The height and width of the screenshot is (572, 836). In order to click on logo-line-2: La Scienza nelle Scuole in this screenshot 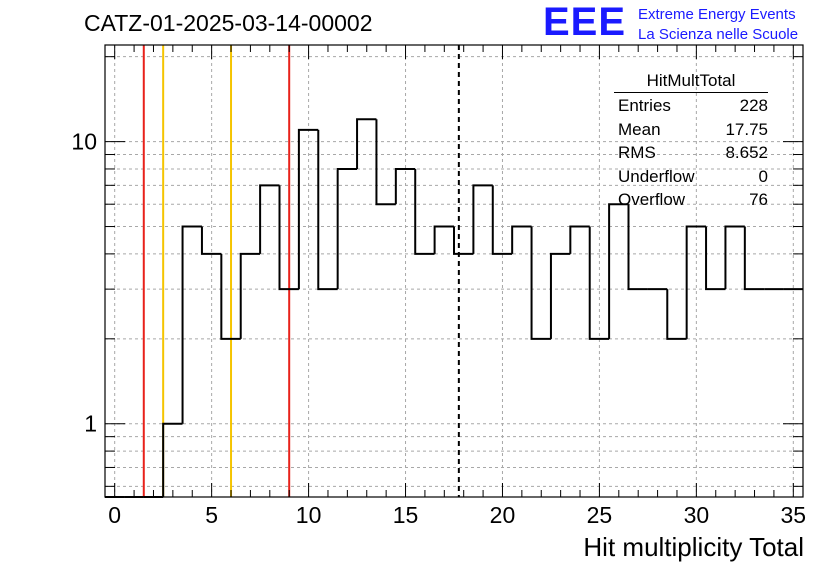, I will do `click(718, 34)`.